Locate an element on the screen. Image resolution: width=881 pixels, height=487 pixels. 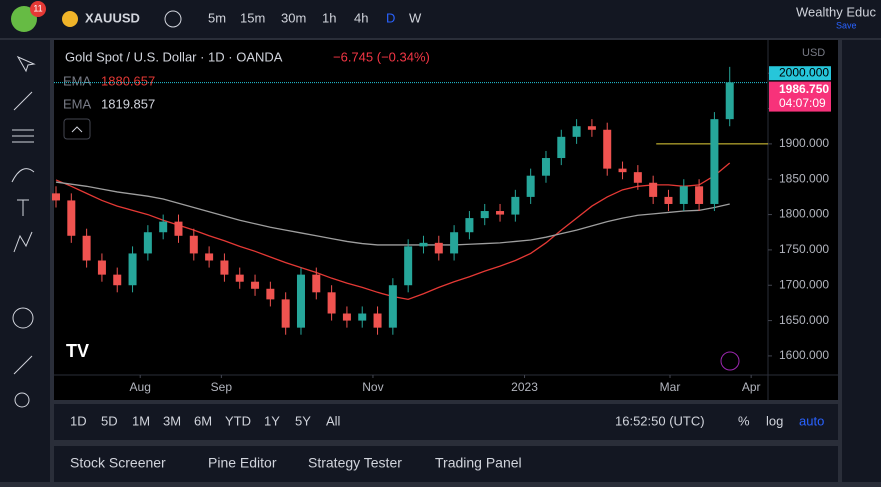
clock: 16:52:50 (UTC) is located at coordinates (660, 420).